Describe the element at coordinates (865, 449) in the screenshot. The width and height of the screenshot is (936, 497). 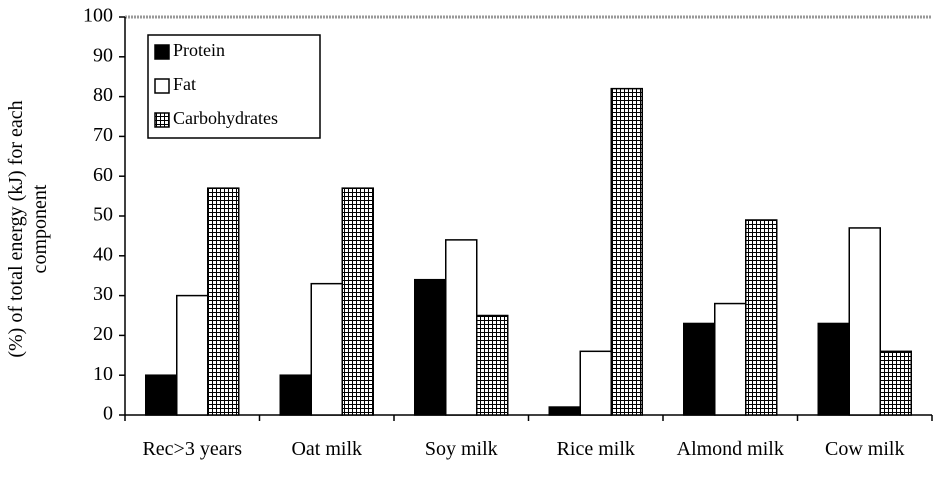
I see `x-tick-label: Cow milk` at that location.